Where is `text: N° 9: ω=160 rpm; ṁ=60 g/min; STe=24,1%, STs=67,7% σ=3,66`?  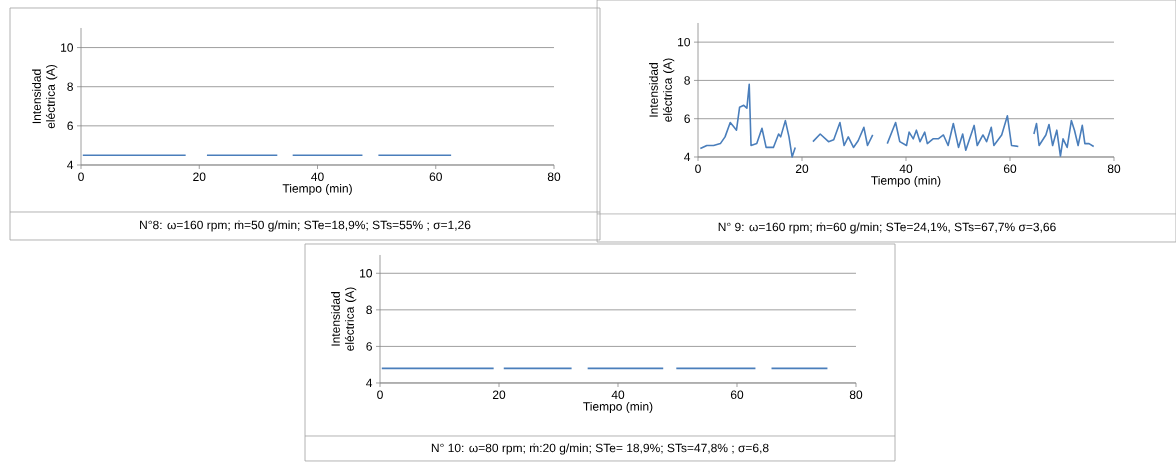
text: N° 9: ω=160 rpm; ṁ=60 g/min; STe=24,1%, STs=67,7% σ=3,66 is located at coordinates (887, 228).